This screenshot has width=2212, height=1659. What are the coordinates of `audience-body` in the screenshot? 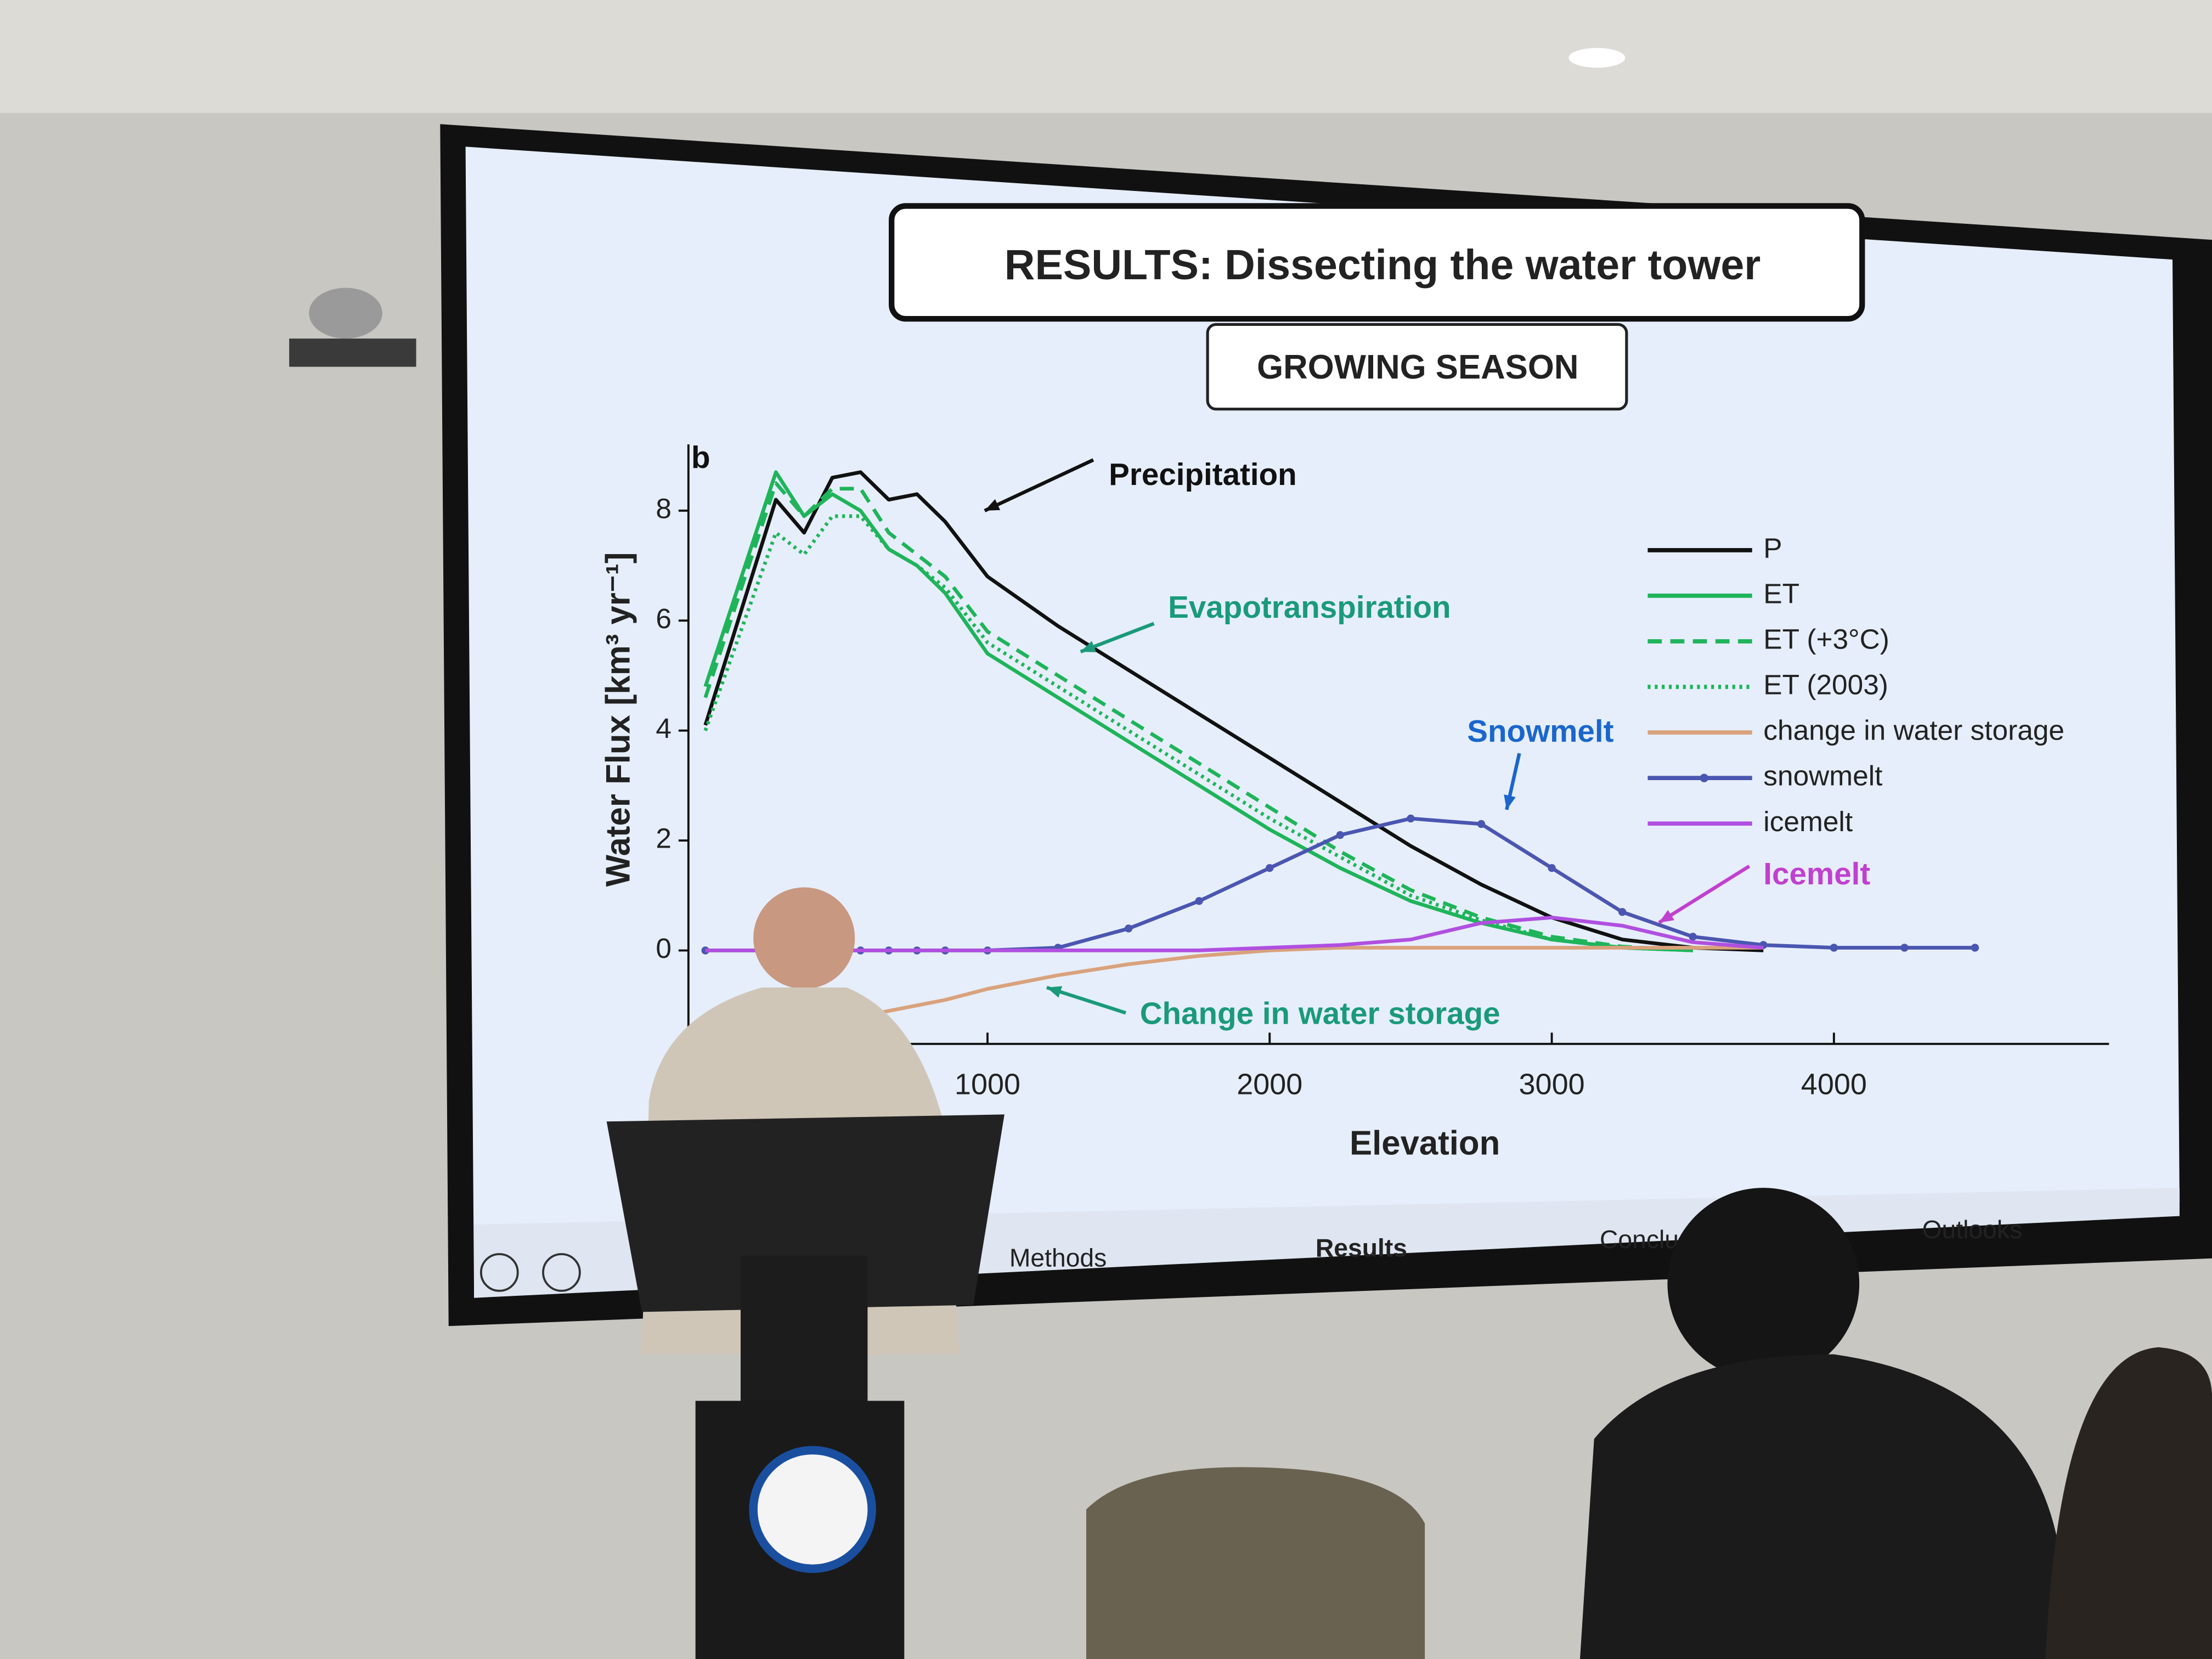 It's located at (1827, 1506).